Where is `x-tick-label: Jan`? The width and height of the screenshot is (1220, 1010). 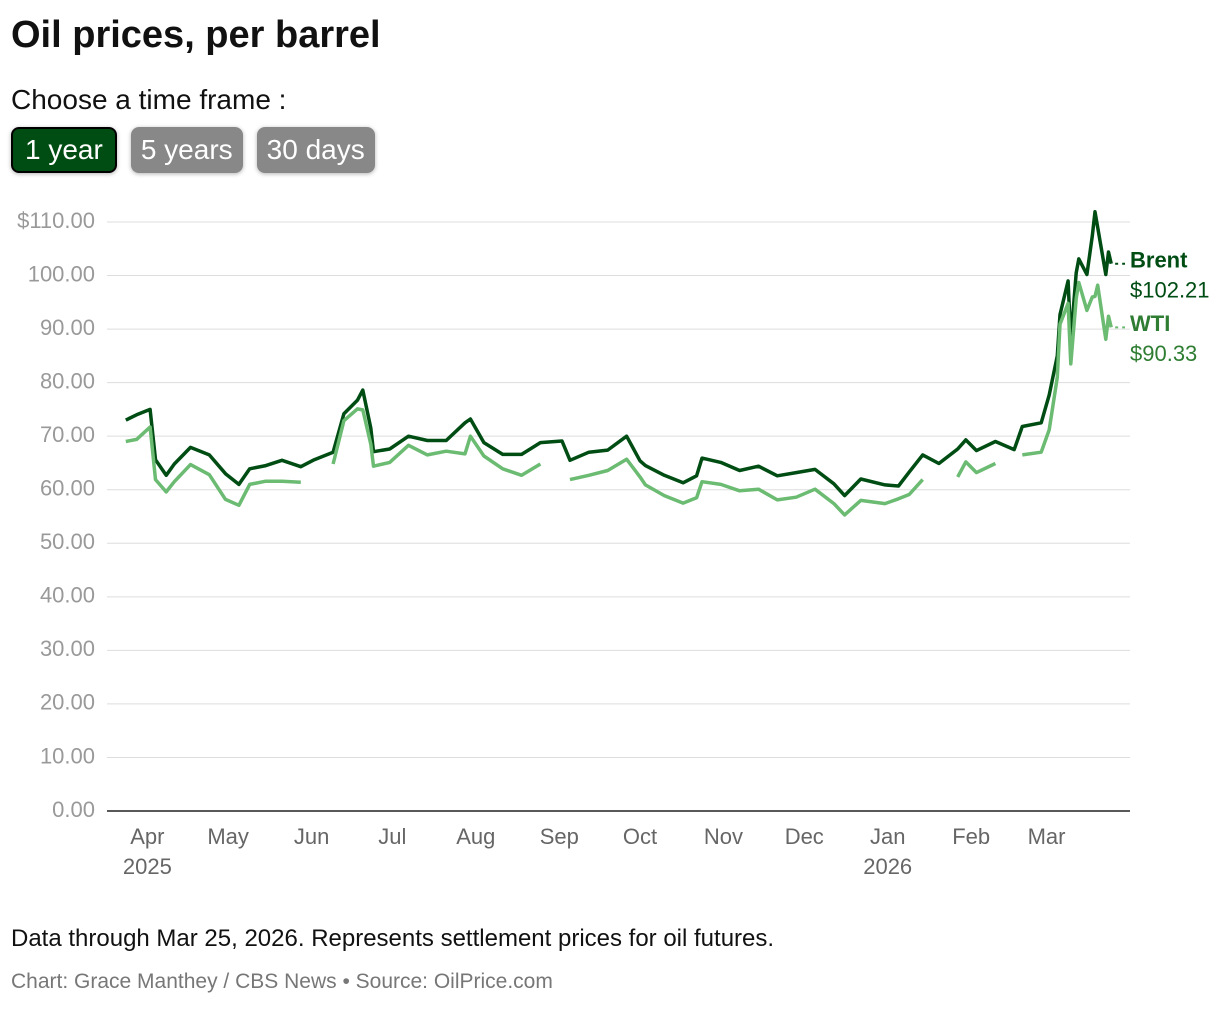 x-tick-label: Jan is located at coordinates (887, 836).